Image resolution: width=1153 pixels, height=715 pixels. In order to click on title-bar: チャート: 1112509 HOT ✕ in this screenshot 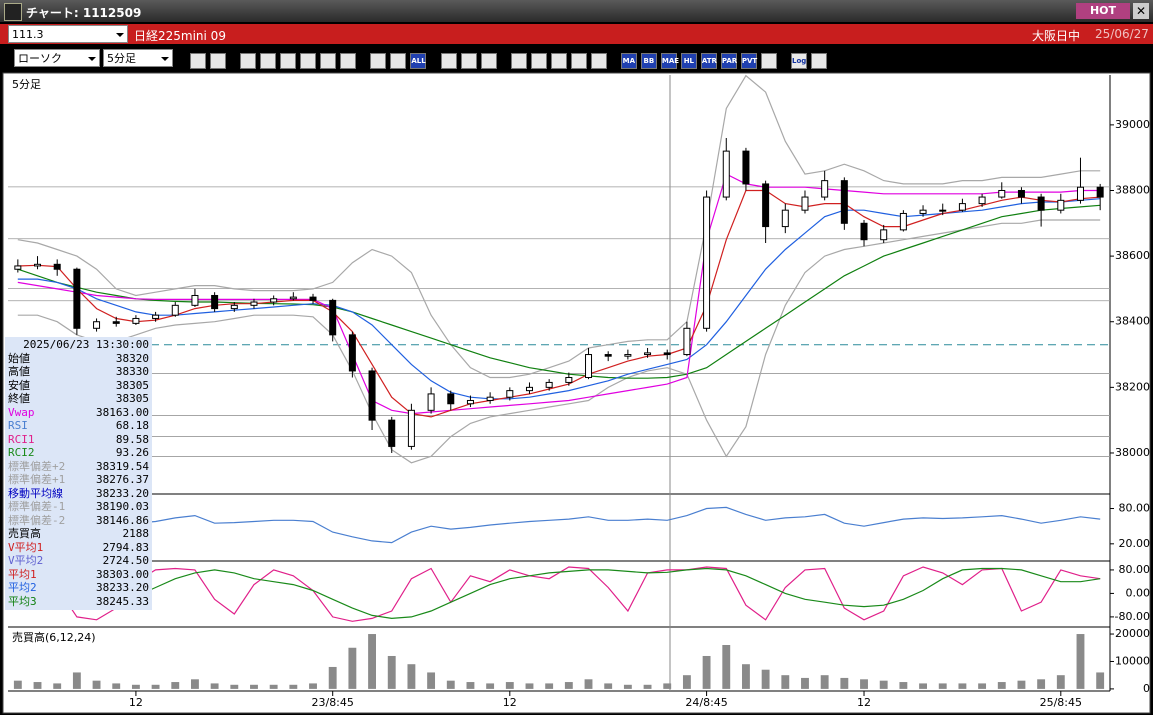, I will do `click(576, 11)`.